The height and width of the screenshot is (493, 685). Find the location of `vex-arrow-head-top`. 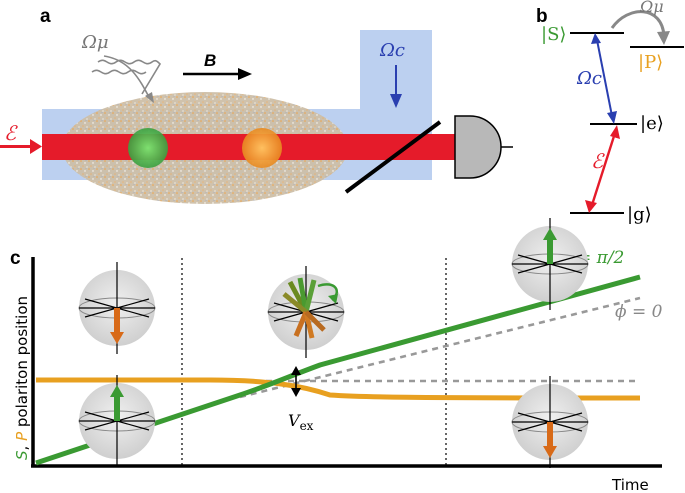

vex-arrow-head-top is located at coordinates (296, 370).